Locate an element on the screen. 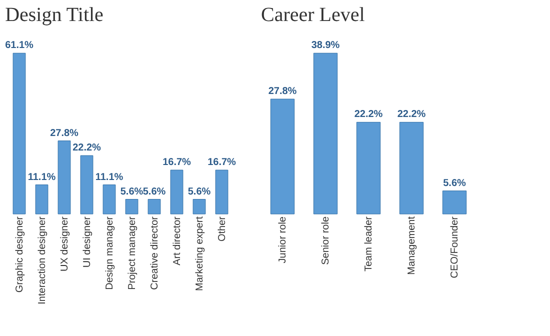 This screenshot has width=550, height=336. x-tick-label: UX designer is located at coordinates (64, 244).